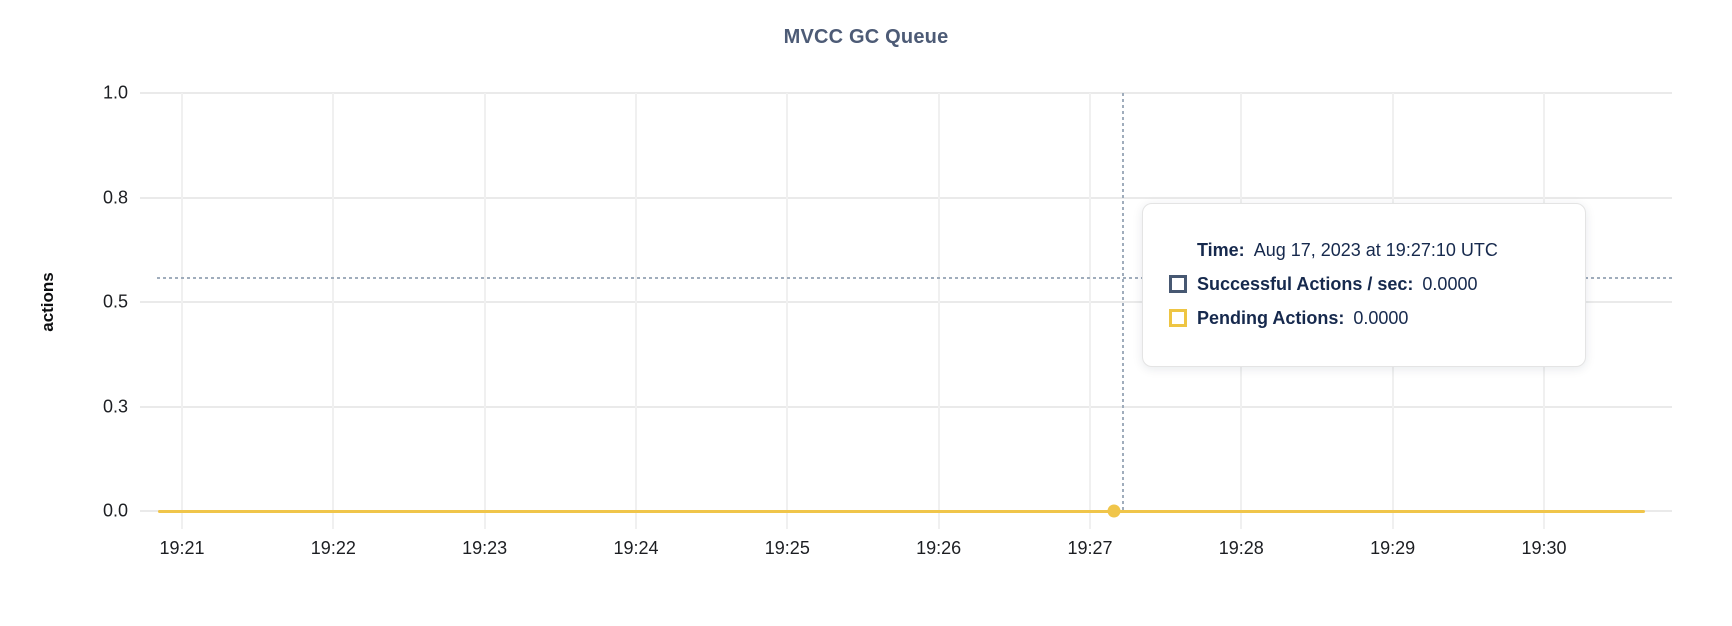 Image resolution: width=1732 pixels, height=626 pixels. I want to click on y-tick-label: 0.5, so click(115, 301).